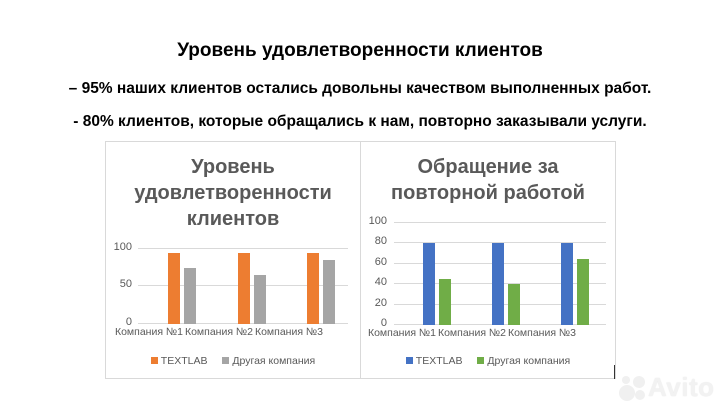 The width and height of the screenshot is (720, 413). I want to click on y-tick: 20, so click(380, 303).